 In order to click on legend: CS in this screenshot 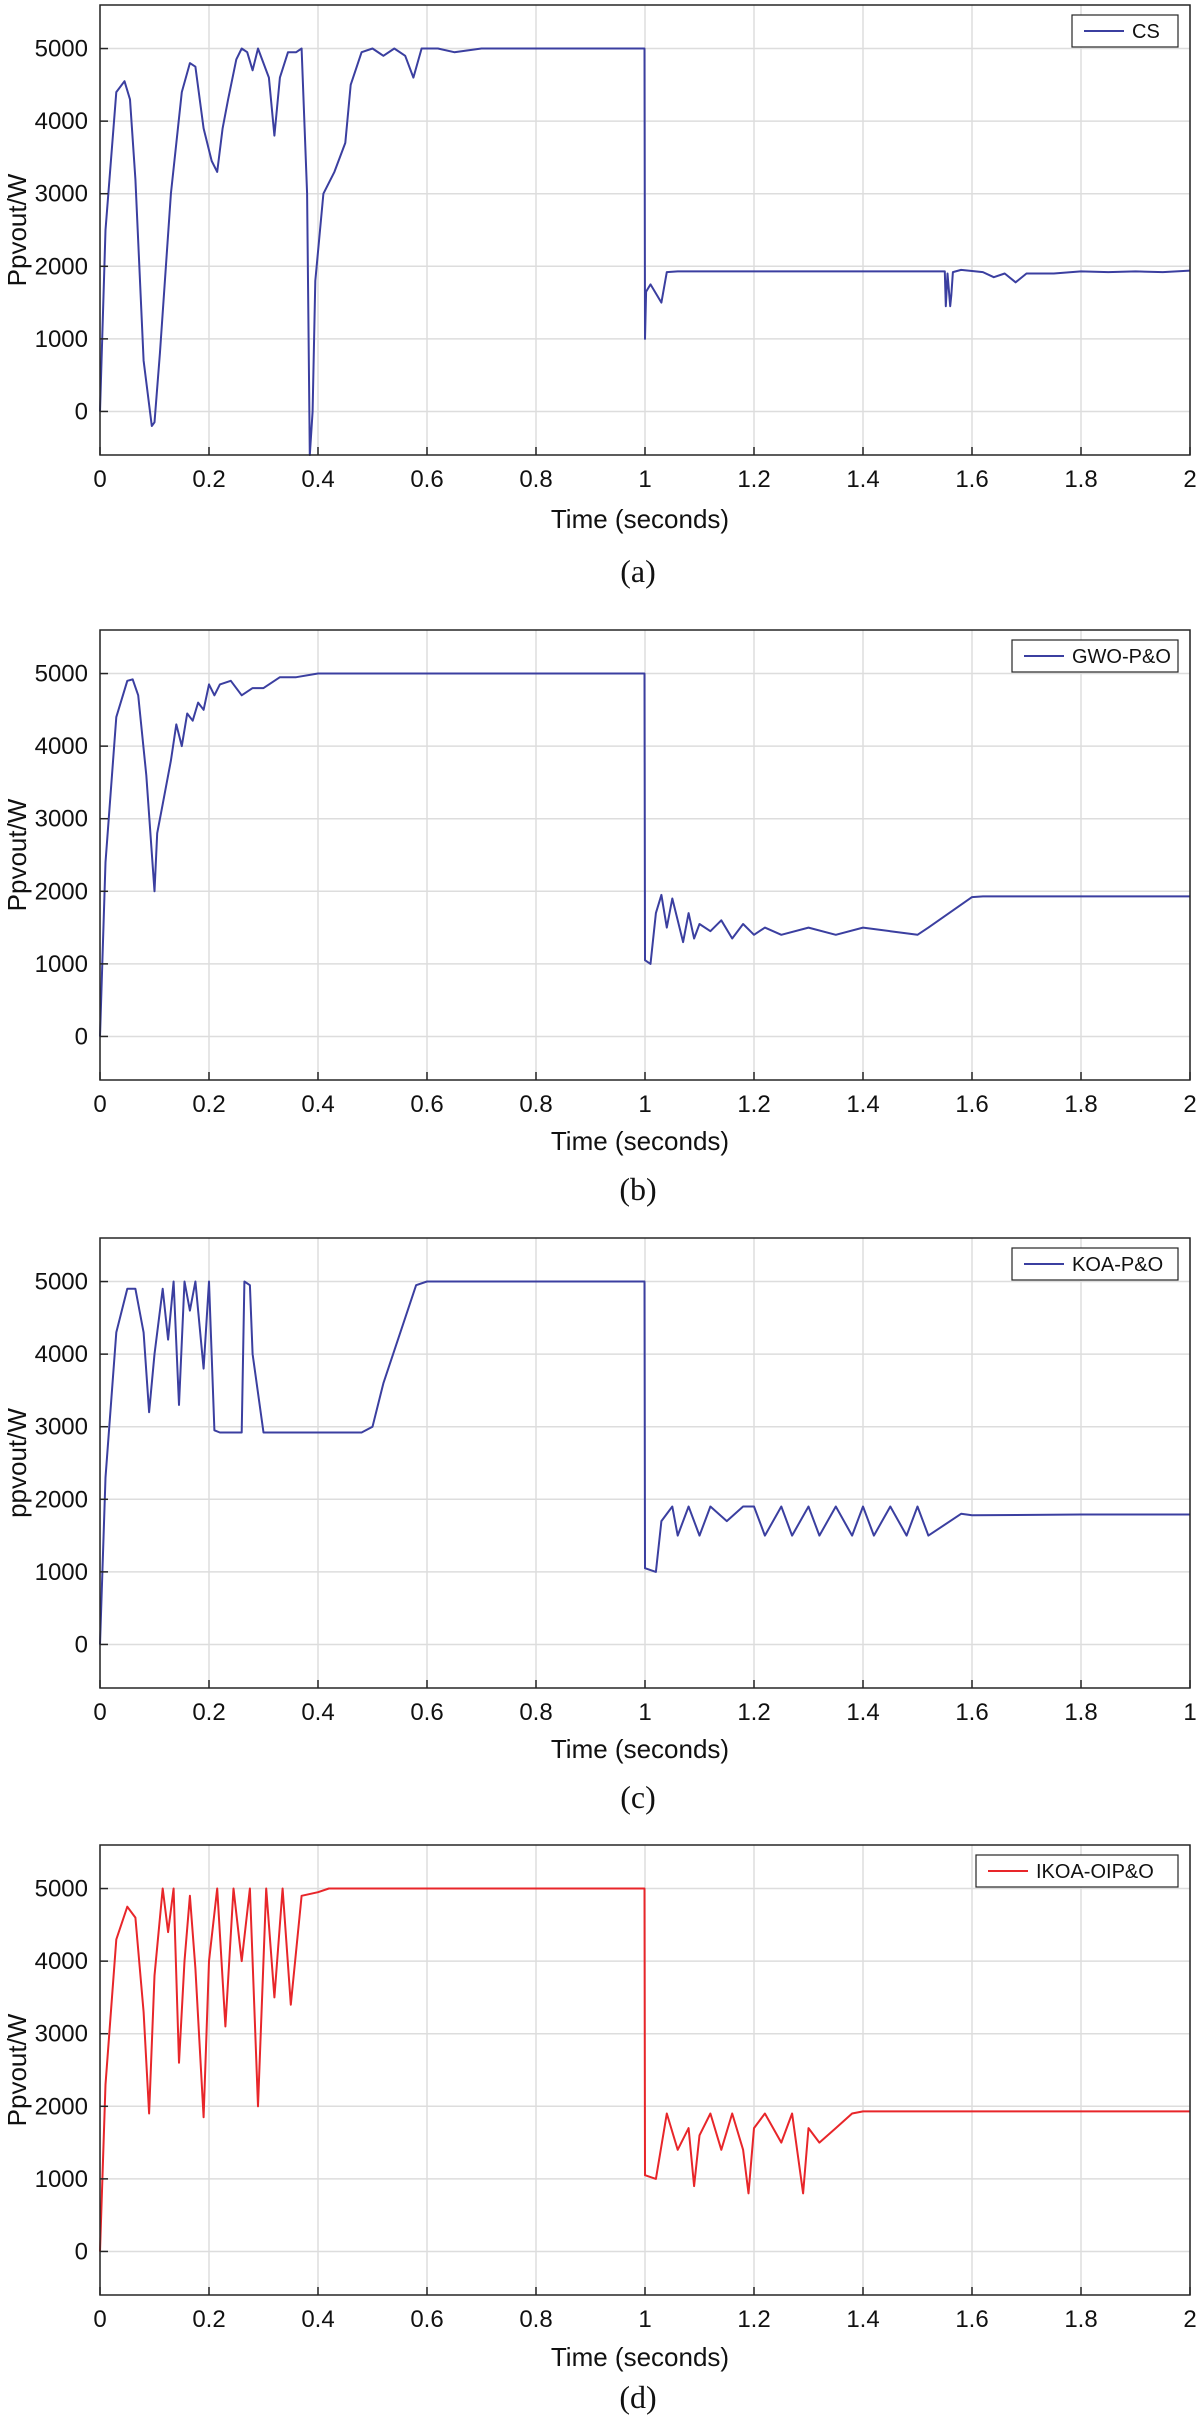, I will do `click(1125, 31)`.